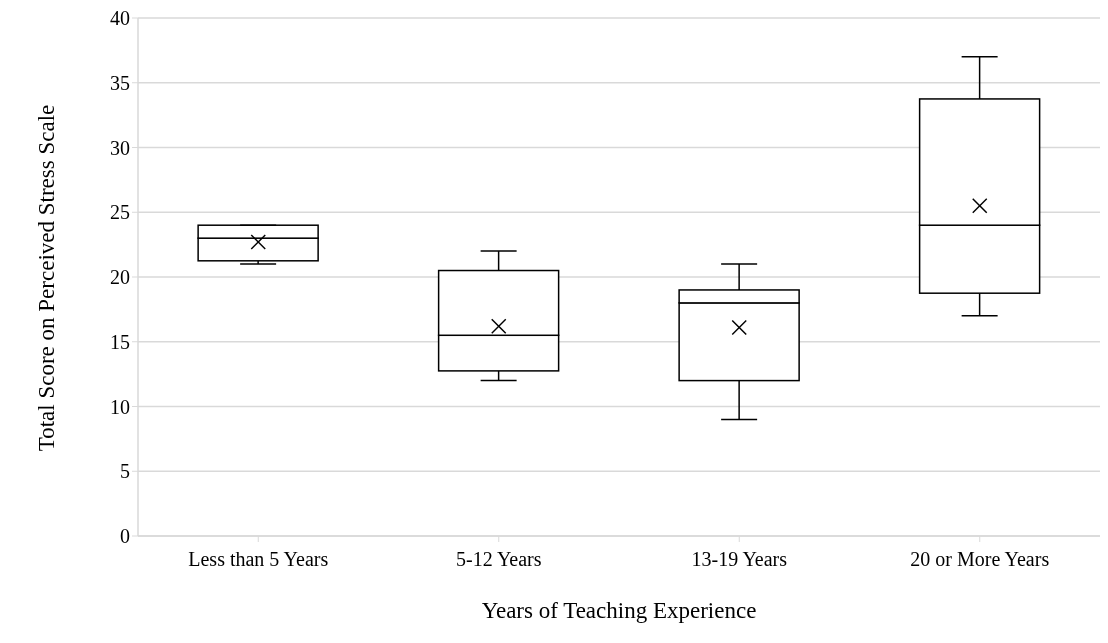 Image resolution: width=1108 pixels, height=643 pixels. Describe the element at coordinates (619, 611) in the screenshot. I see `x-axis-title: Years of Teaching Experience` at that location.